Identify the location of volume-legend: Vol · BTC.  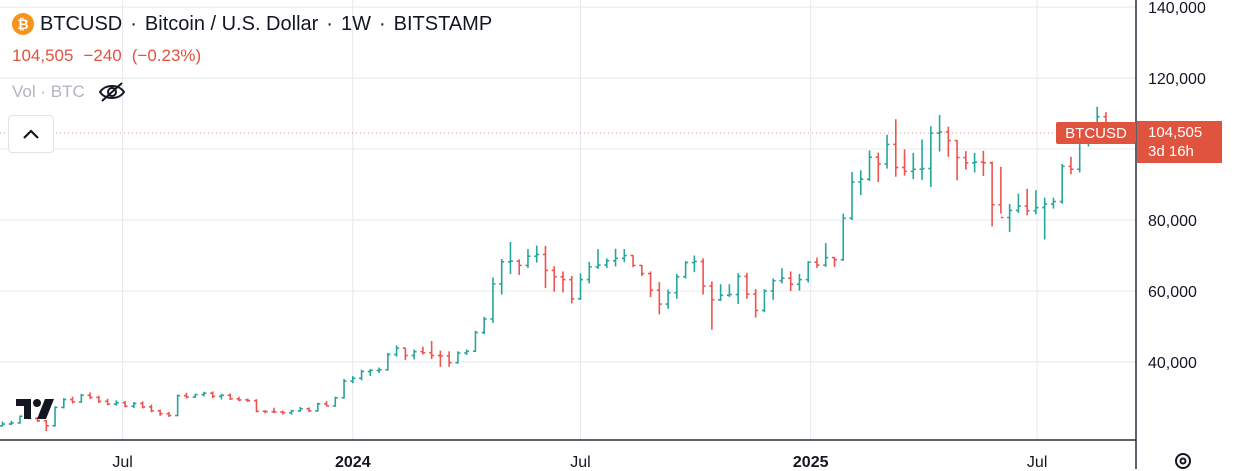
(69, 92).